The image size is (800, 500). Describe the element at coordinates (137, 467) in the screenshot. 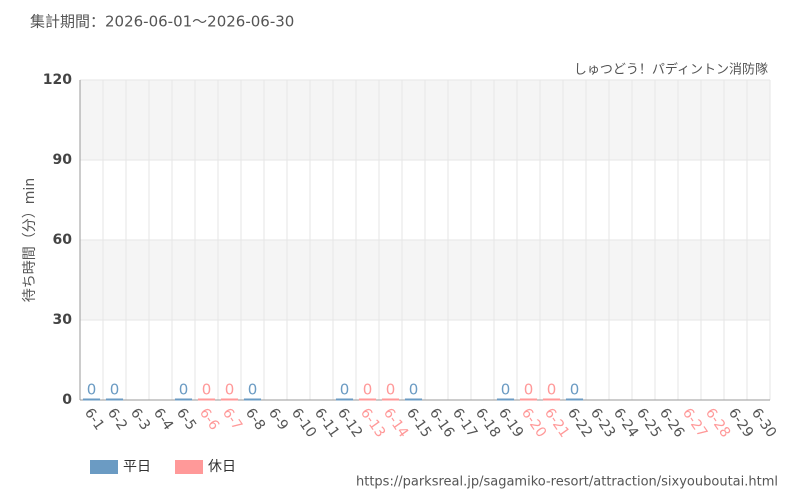

I see `legend-label: 平日` at that location.